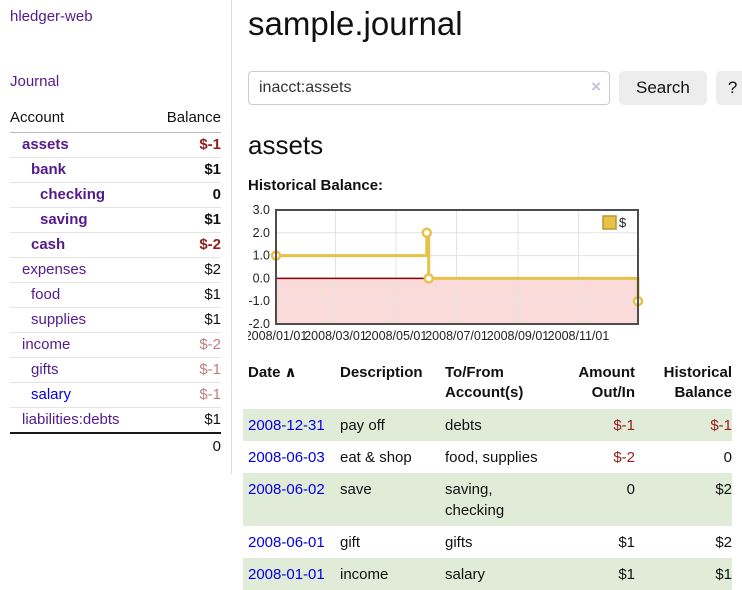 This screenshot has width=742, height=590. What do you see at coordinates (51, 394) in the screenshot?
I see `account-link: salary` at bounding box center [51, 394].